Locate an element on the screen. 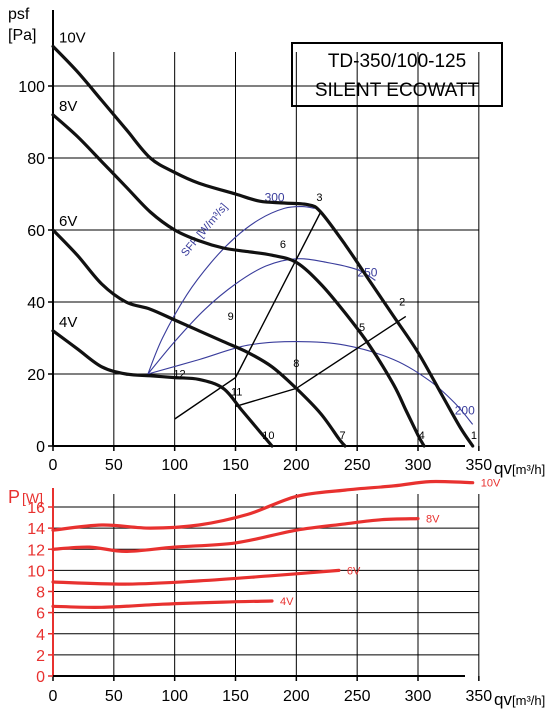 This screenshot has width=553, height=713. power-y-tick-label-2: 4 is located at coordinates (40, 635).